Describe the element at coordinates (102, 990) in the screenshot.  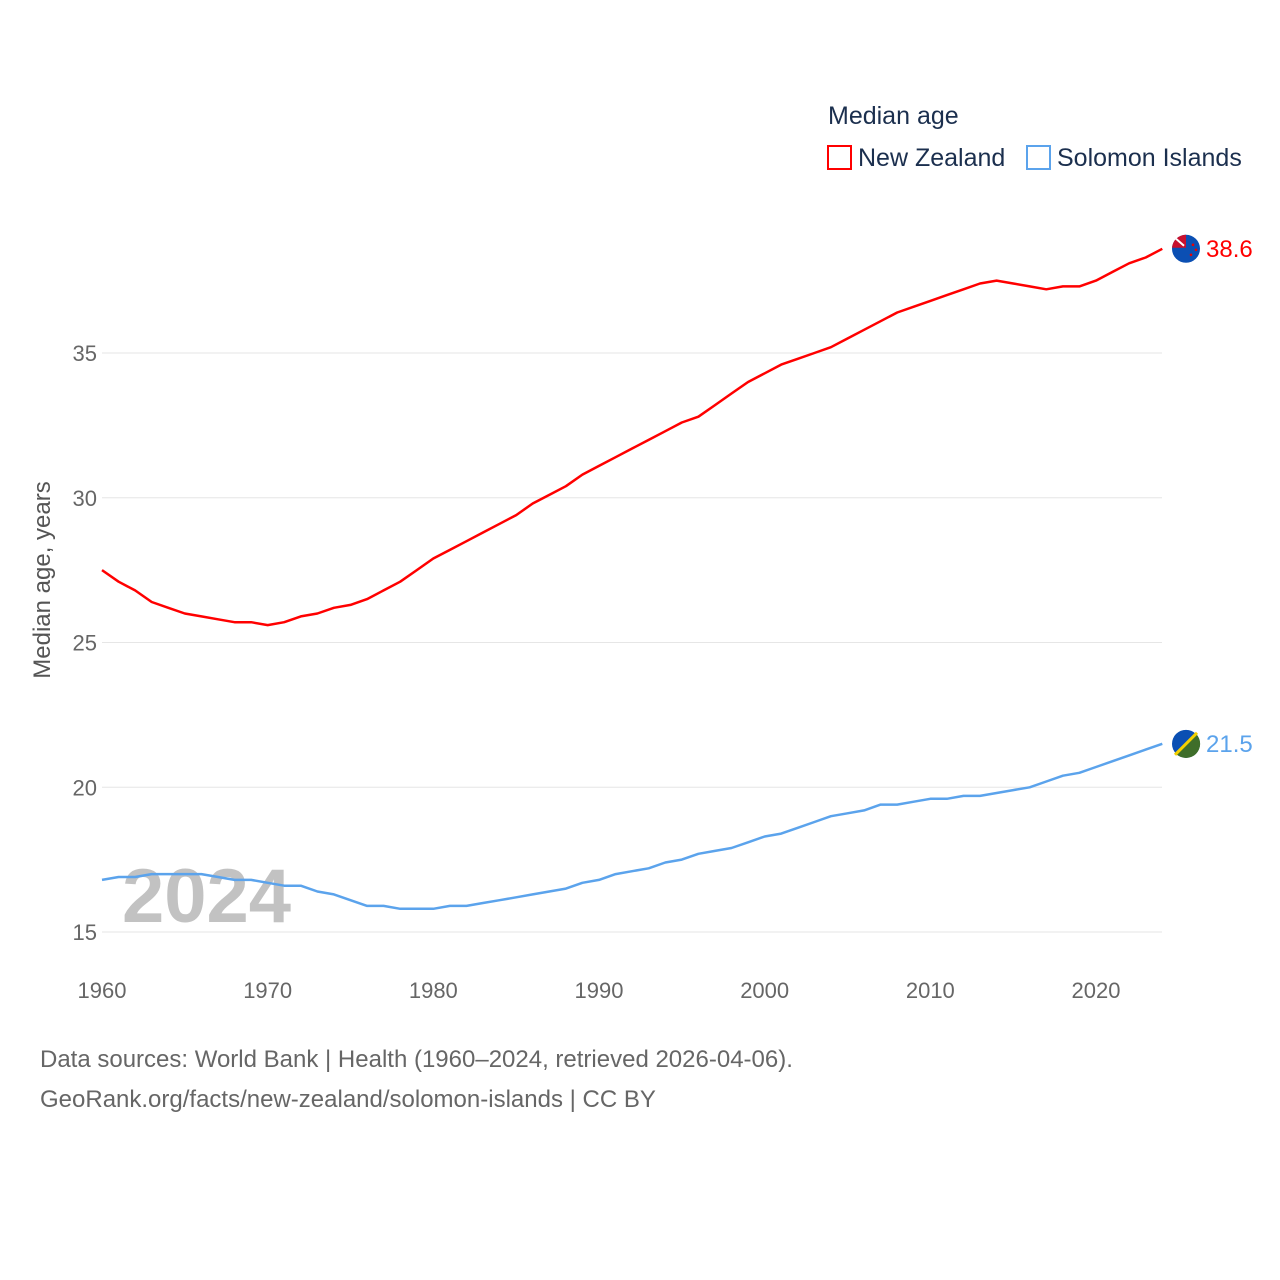
I see `x-tick-label: 1960` at that location.